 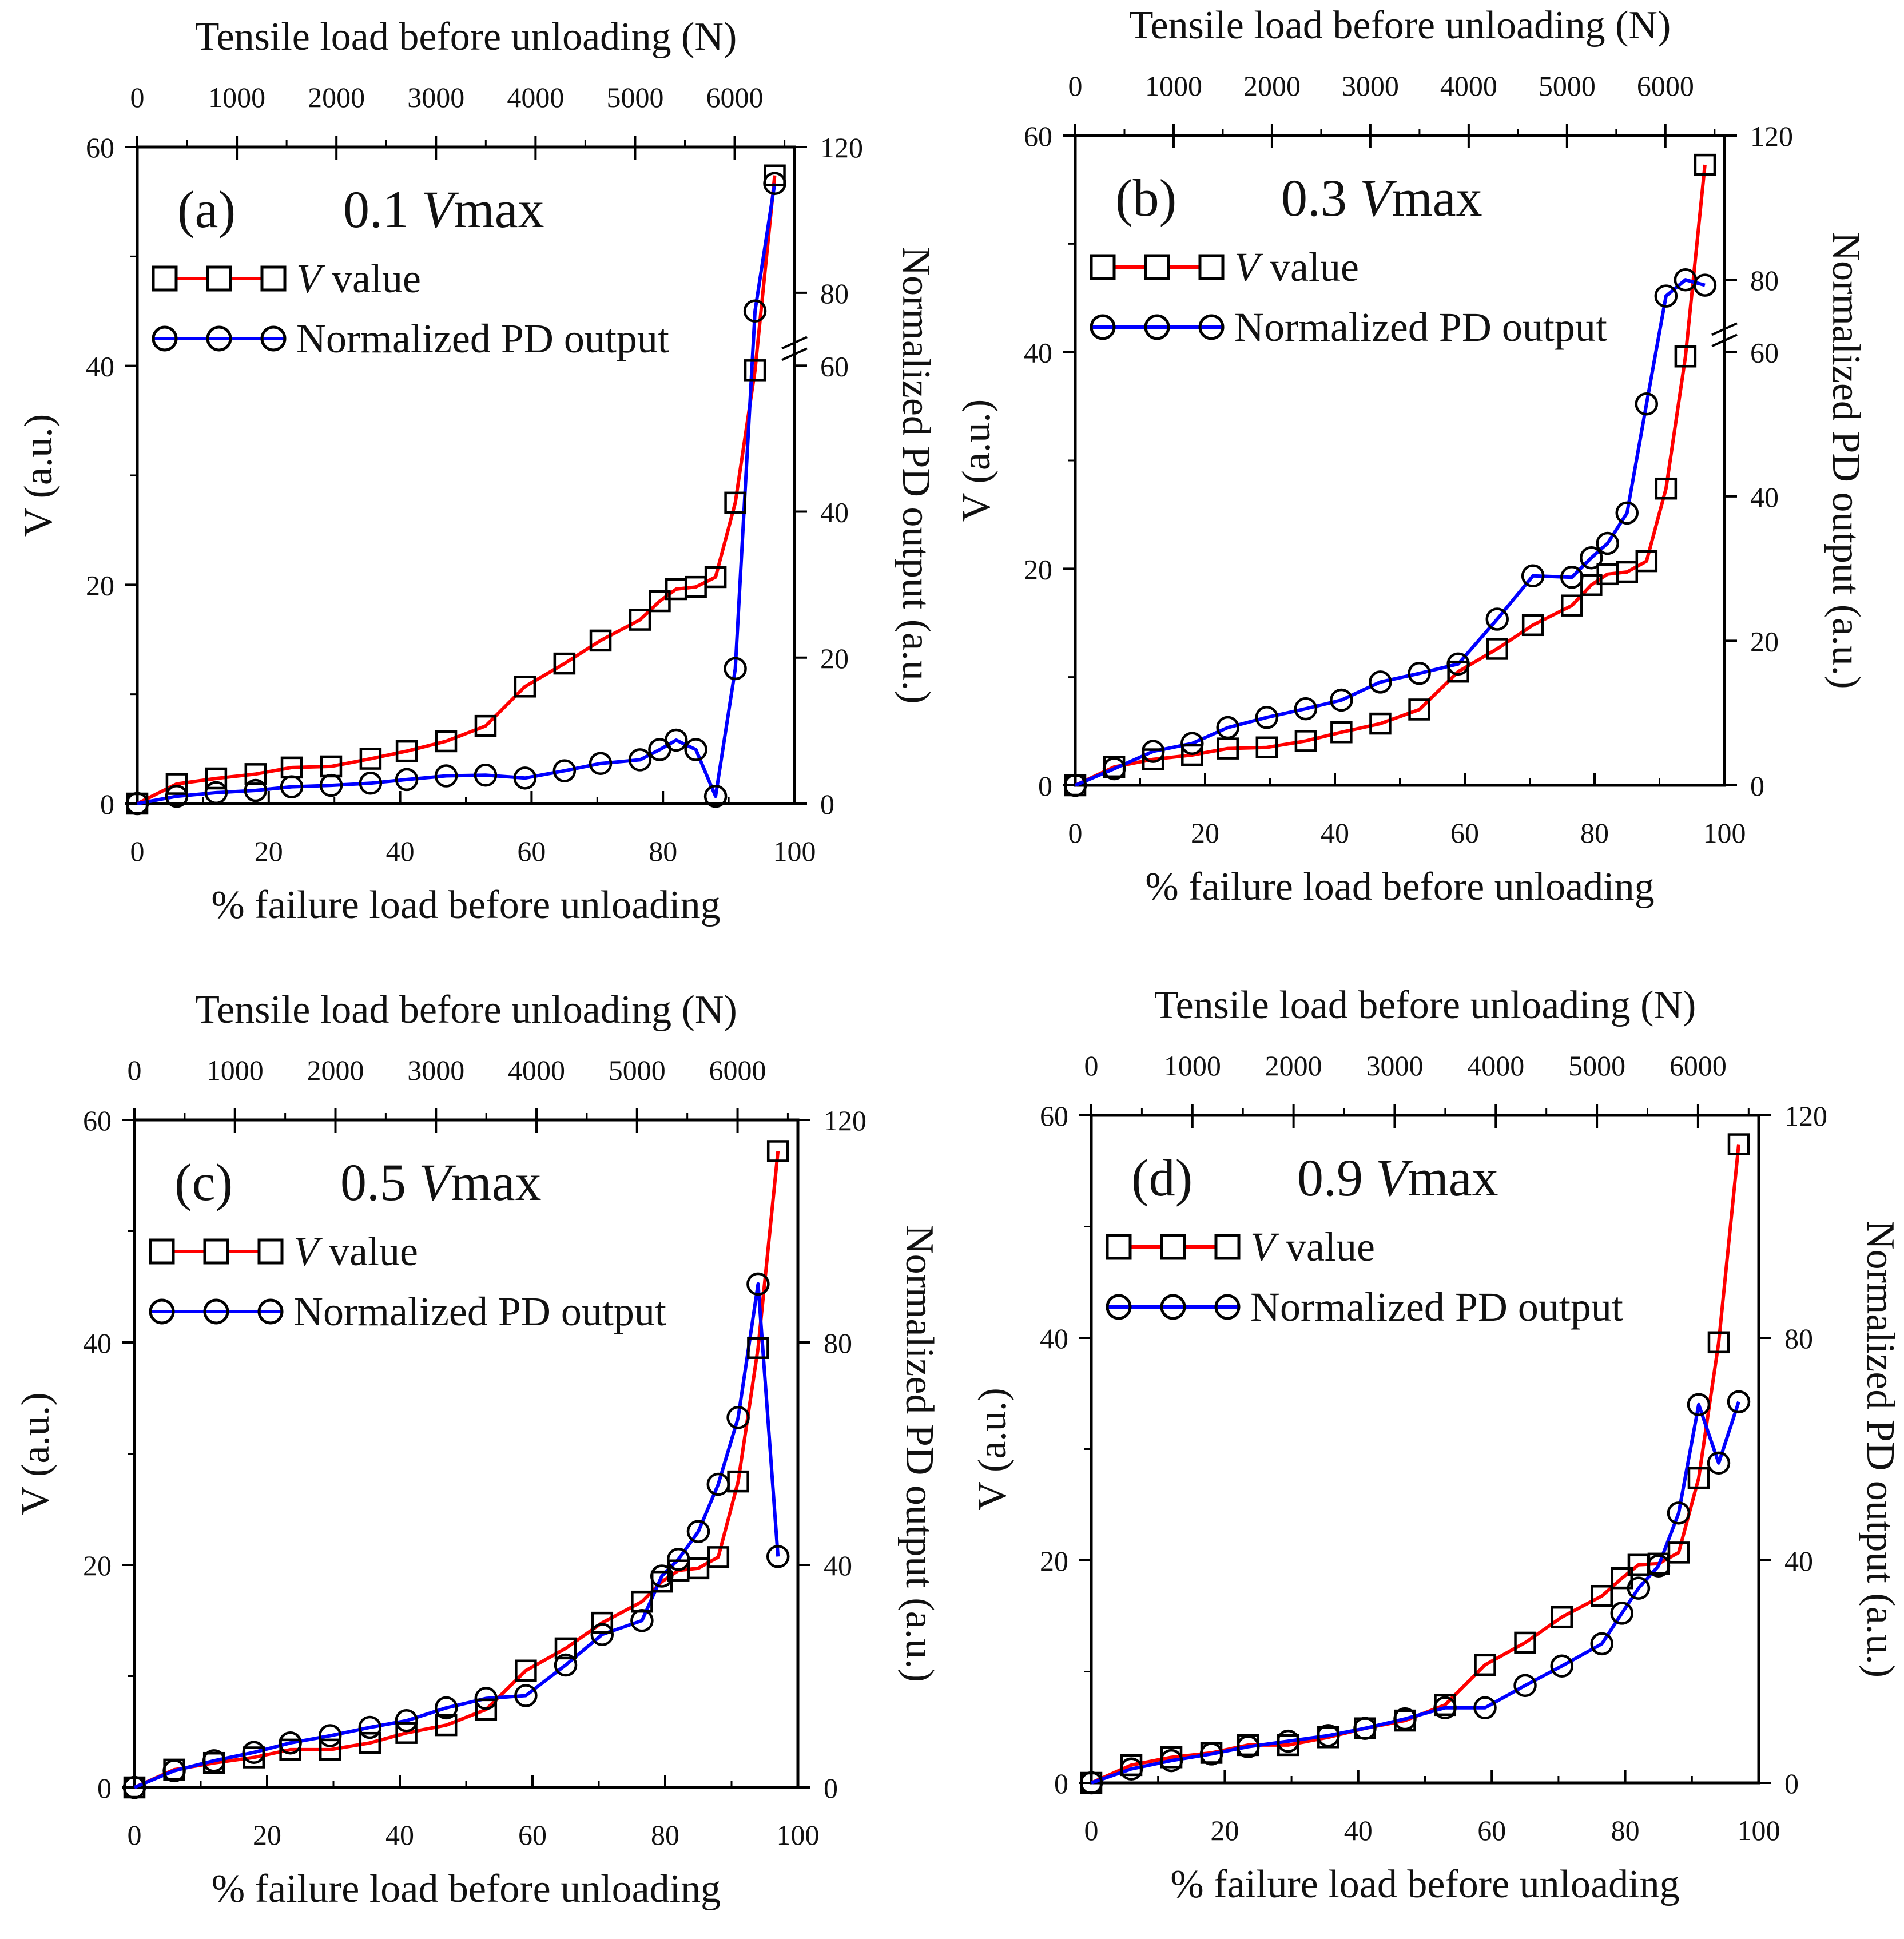 What do you see at coordinates (1764, 641) in the screenshot?
I see `y2-tick-label: 20` at bounding box center [1764, 641].